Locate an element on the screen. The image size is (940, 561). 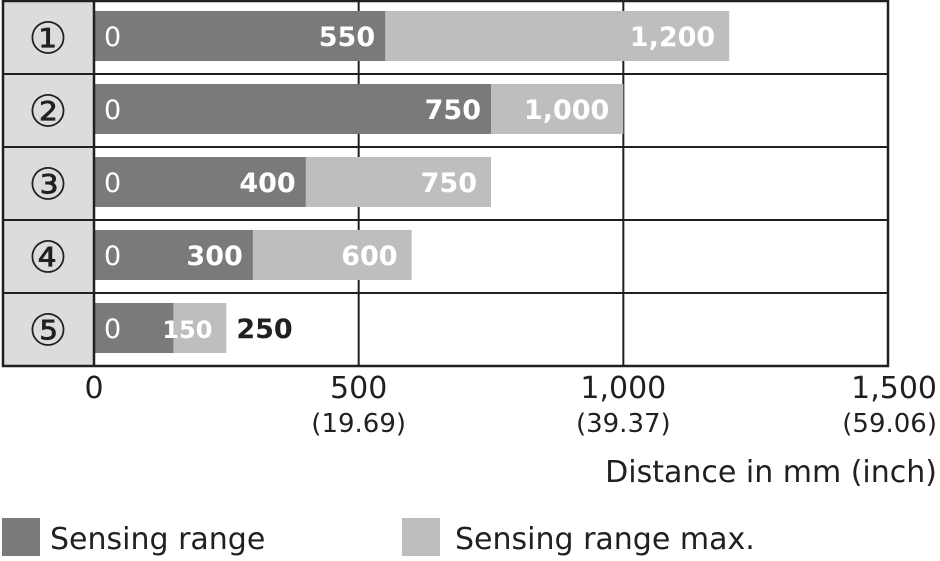
x-tick-label: 0 is located at coordinates (93, 388).